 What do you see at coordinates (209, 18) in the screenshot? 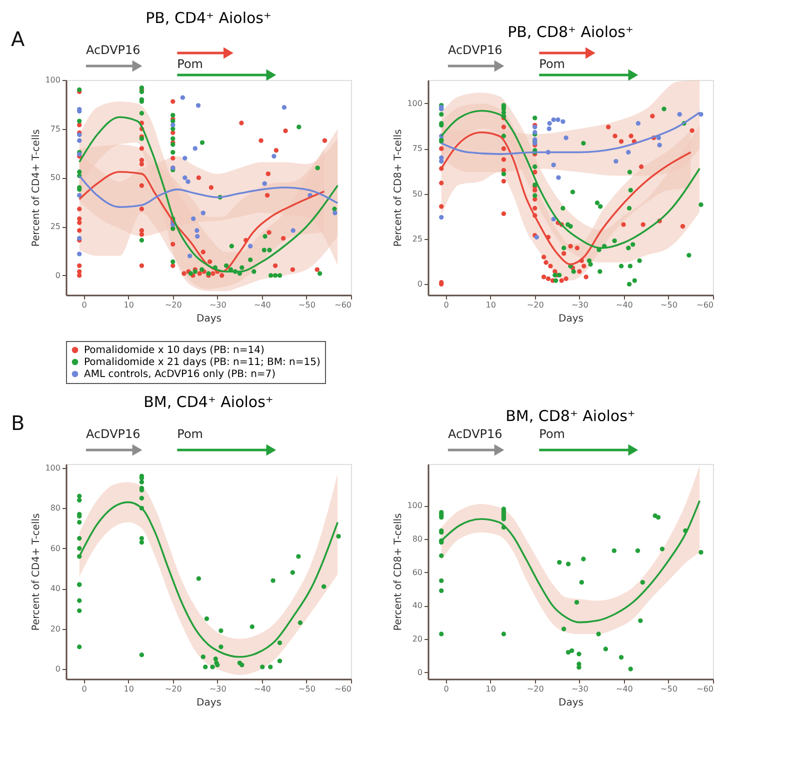
I see `chart-title: PB, CD4⁺ Aiolos⁺` at bounding box center [209, 18].